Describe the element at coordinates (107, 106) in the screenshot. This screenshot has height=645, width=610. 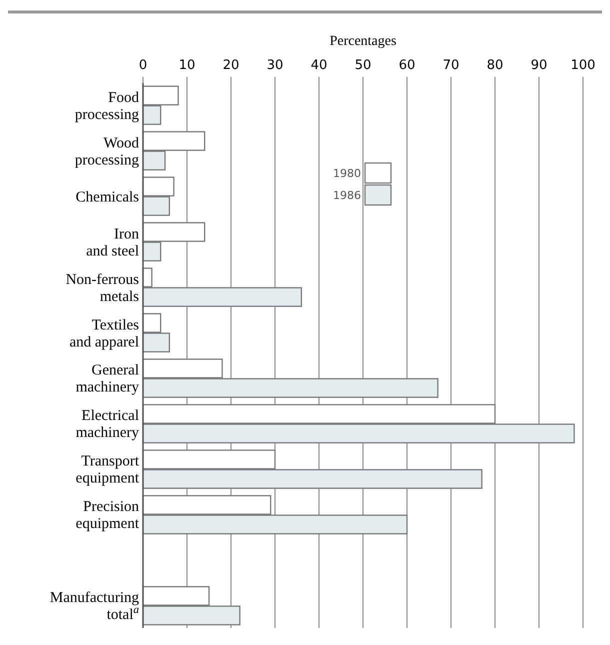
I see `y-tick-label: Food processing` at that location.